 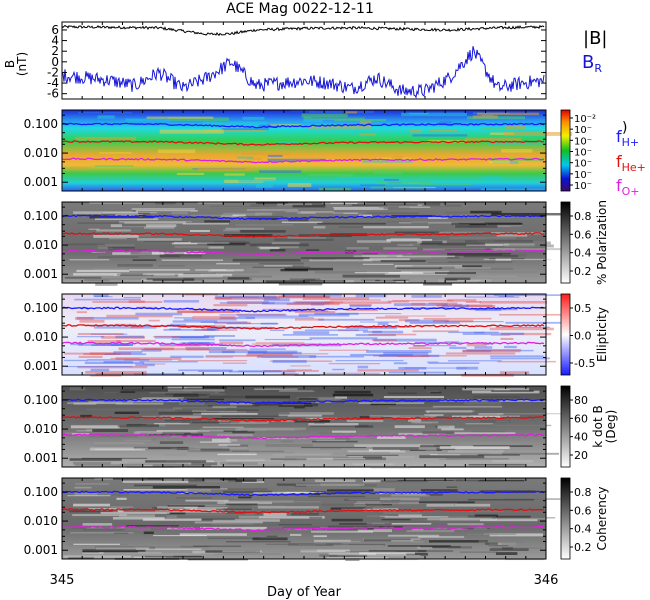 What do you see at coordinates (583, 141) in the screenshot?
I see `colorbar-tick-label: 10⁻` at bounding box center [583, 141].